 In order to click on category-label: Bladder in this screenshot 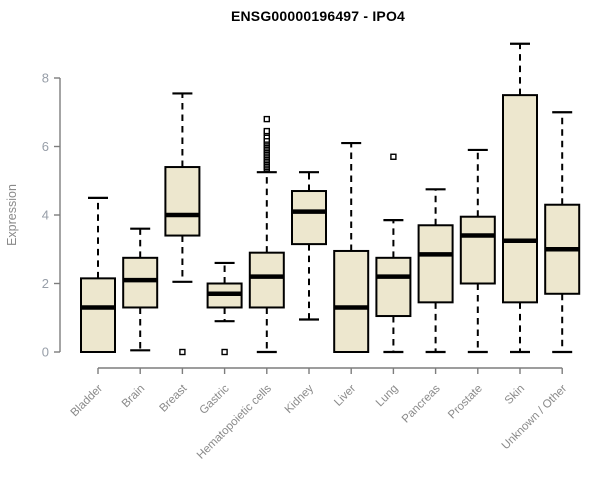, I will do `click(87, 401)`.